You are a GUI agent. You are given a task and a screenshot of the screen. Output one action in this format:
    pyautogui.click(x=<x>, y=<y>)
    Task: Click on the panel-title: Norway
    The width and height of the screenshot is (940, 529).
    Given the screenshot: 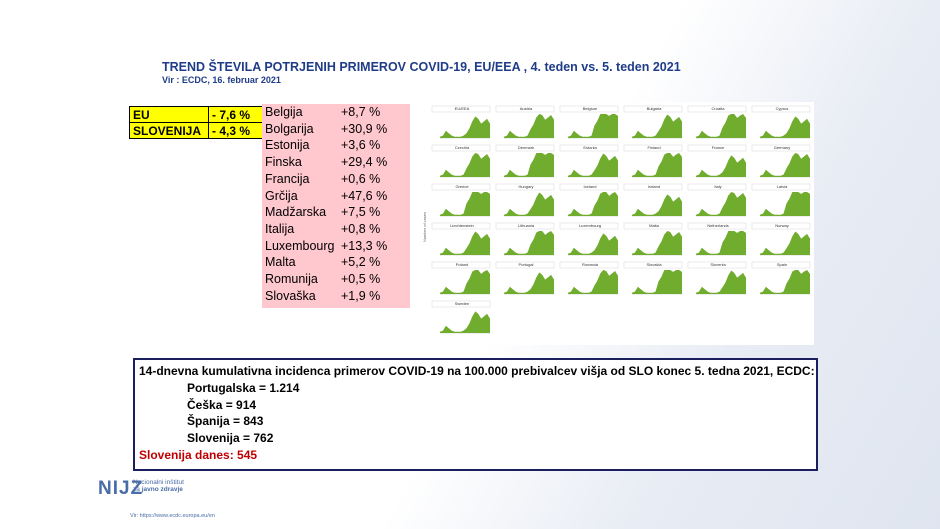 What is the action you would take?
    pyautogui.click(x=782, y=225)
    